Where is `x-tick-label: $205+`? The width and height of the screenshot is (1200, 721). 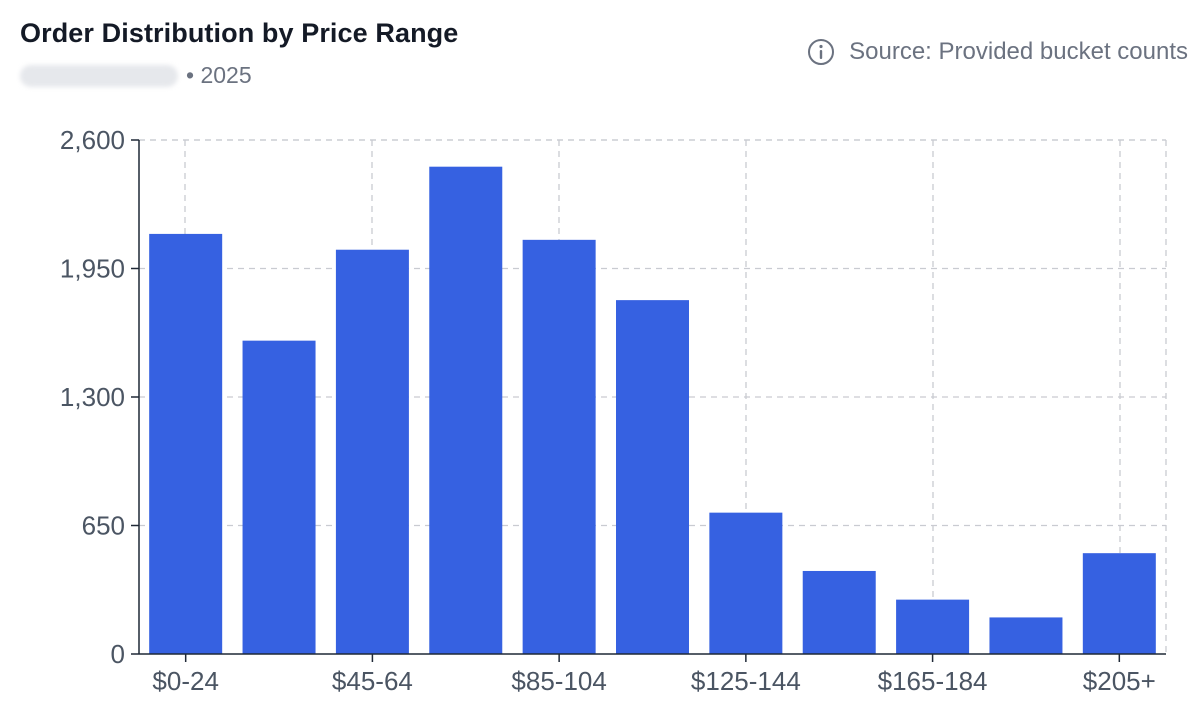 x-tick-label: $205+ is located at coordinates (1119, 681).